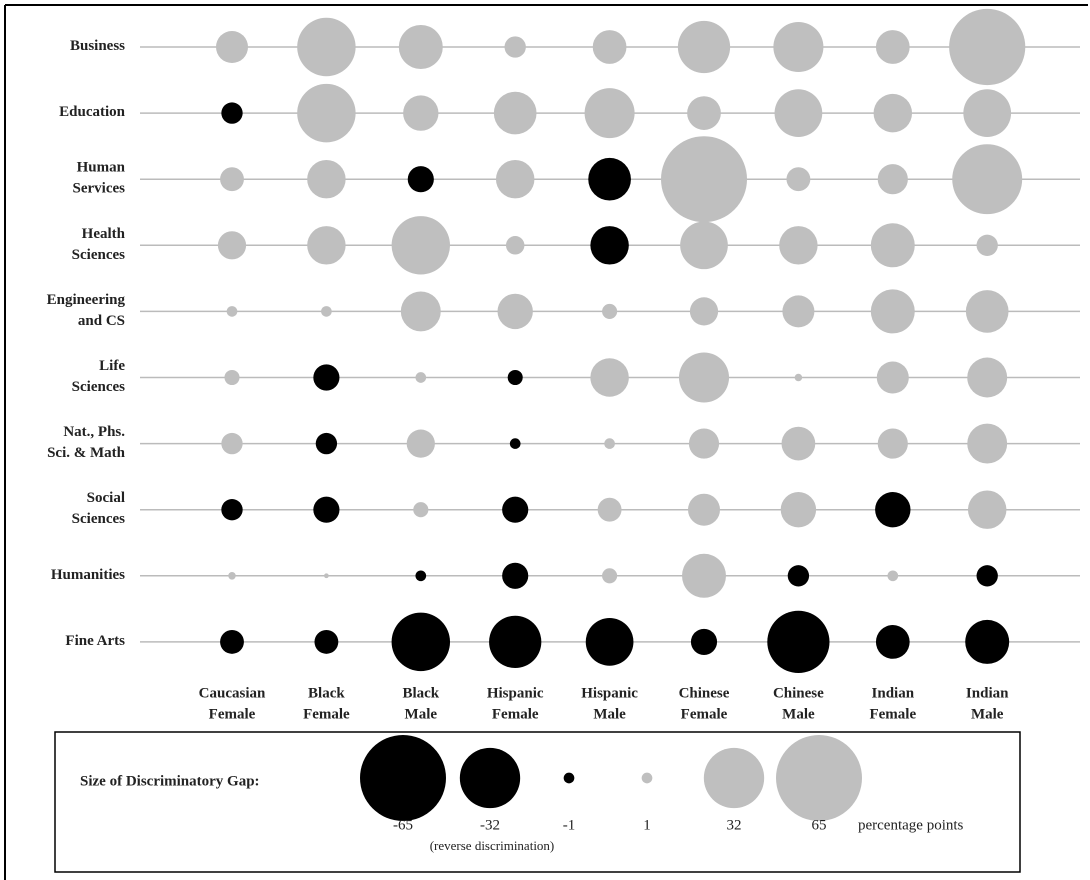 Image resolution: width=1090 pixels, height=880 pixels. What do you see at coordinates (86, 310) in the screenshot?
I see `row-label: Engineering and CS` at bounding box center [86, 310].